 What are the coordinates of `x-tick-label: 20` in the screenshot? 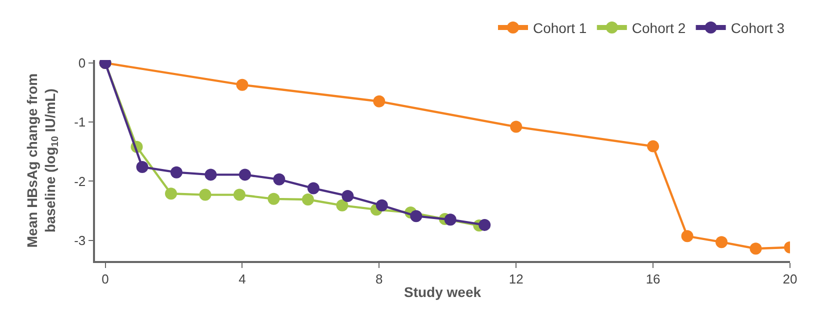 It's located at (790, 278).